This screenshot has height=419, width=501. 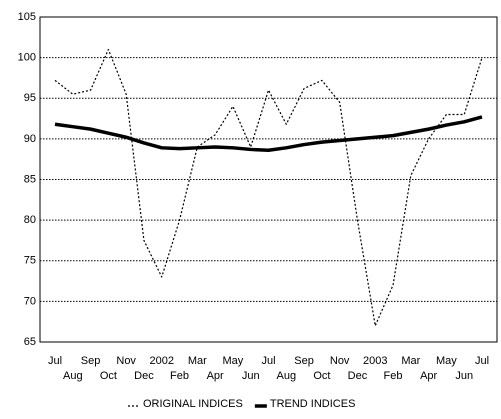 What do you see at coordinates (30, 179) in the screenshot?
I see `y-tick-label: 85` at bounding box center [30, 179].